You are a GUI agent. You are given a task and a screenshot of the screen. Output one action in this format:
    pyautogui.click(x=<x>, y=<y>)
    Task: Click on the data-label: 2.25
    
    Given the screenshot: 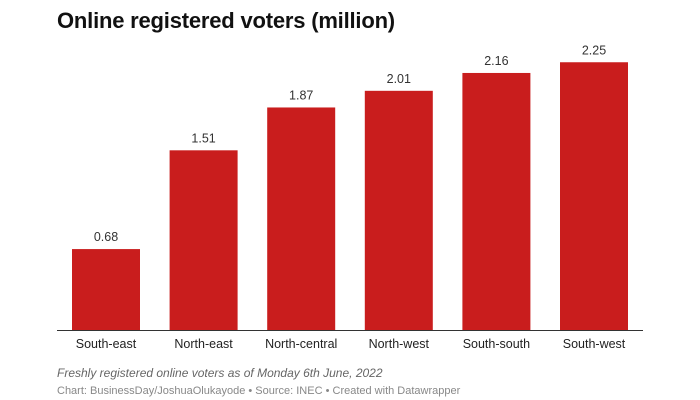 What is the action you would take?
    pyautogui.click(x=594, y=50)
    